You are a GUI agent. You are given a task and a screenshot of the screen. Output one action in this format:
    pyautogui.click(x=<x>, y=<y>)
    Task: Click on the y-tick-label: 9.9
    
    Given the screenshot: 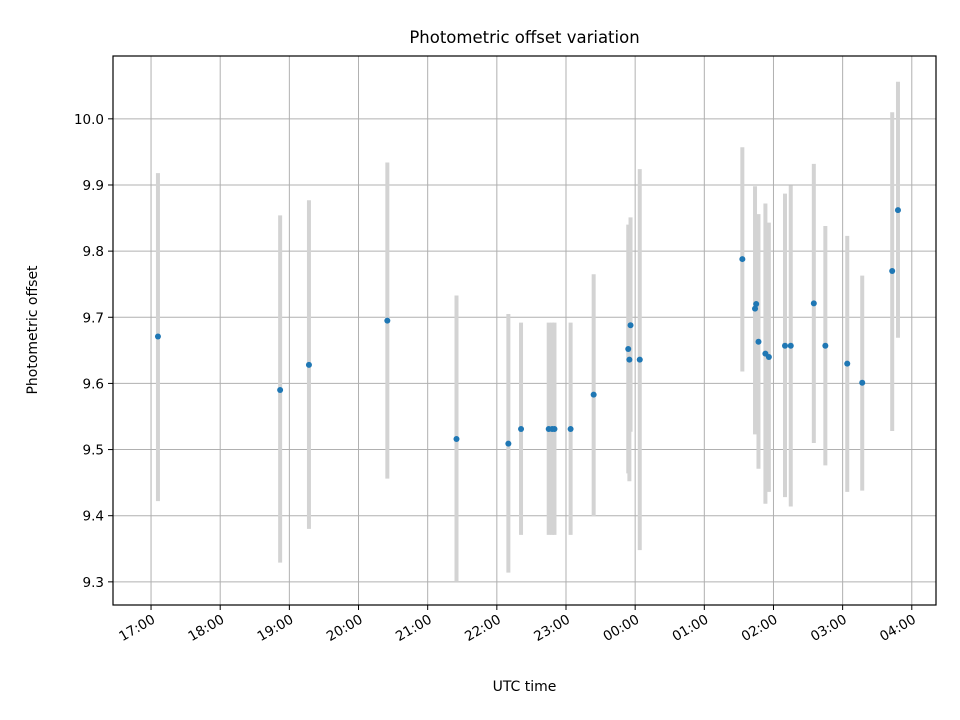 What is the action you would take?
    pyautogui.click(x=93, y=186)
    